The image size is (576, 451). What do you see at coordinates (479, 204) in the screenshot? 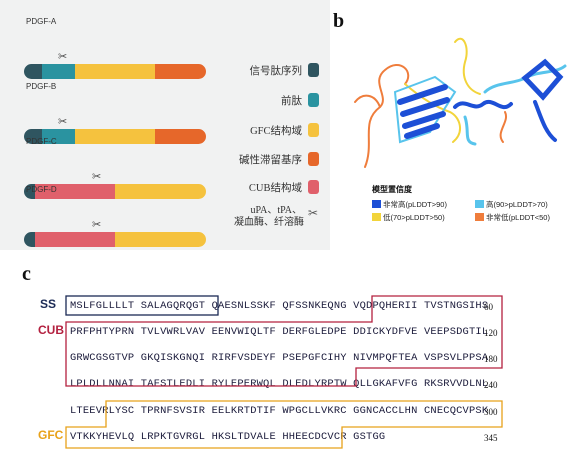
I see `confidence-high-swatch` at bounding box center [479, 204].